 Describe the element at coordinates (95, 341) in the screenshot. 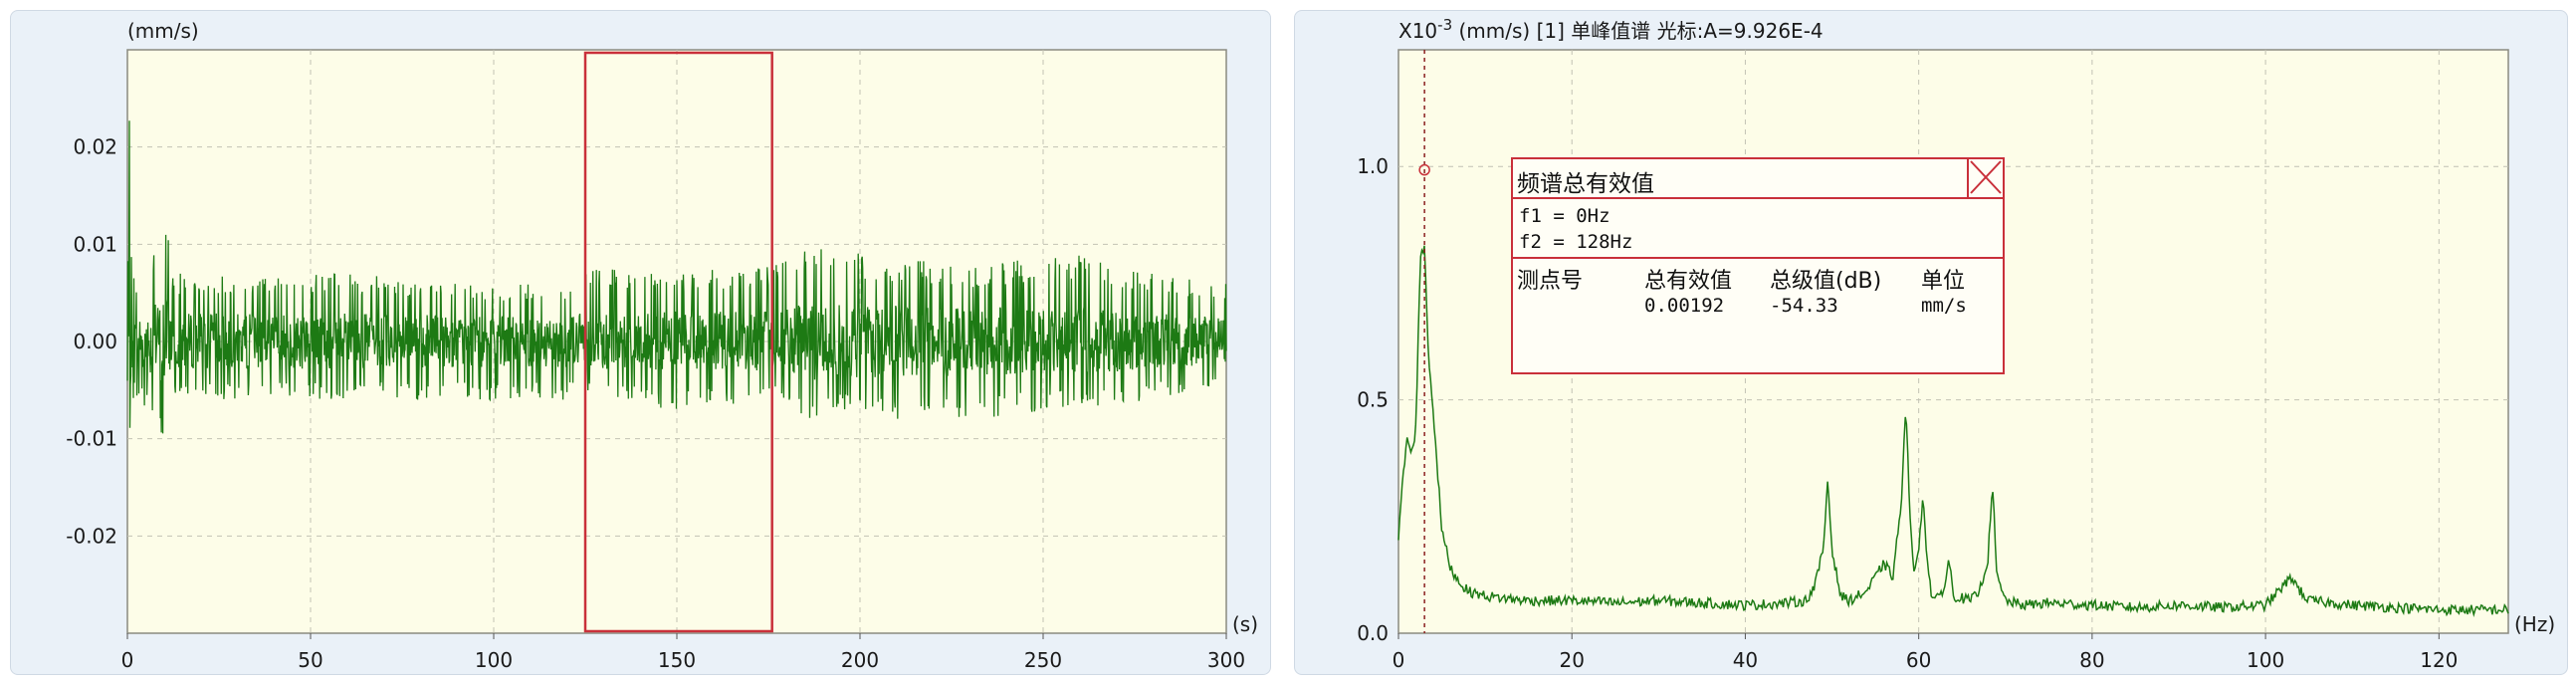

I see `y-tick-label: 0.00` at that location.